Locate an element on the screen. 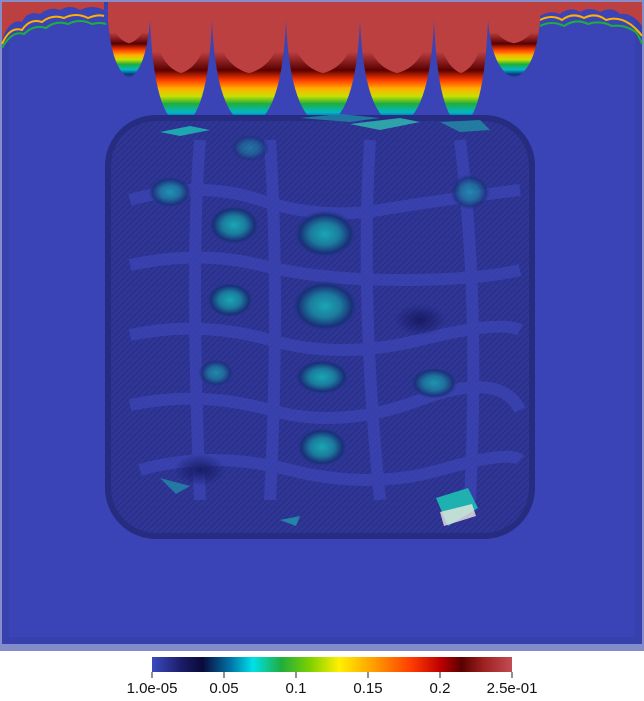 This screenshot has height=701, width=644. boundary-lobes is located at coordinates (324, 64).